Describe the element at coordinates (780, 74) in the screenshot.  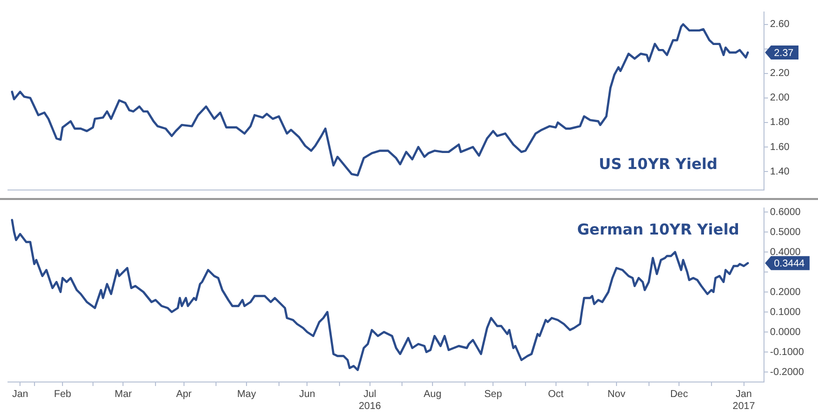
I see `y-tick-label: 2.20` at that location.